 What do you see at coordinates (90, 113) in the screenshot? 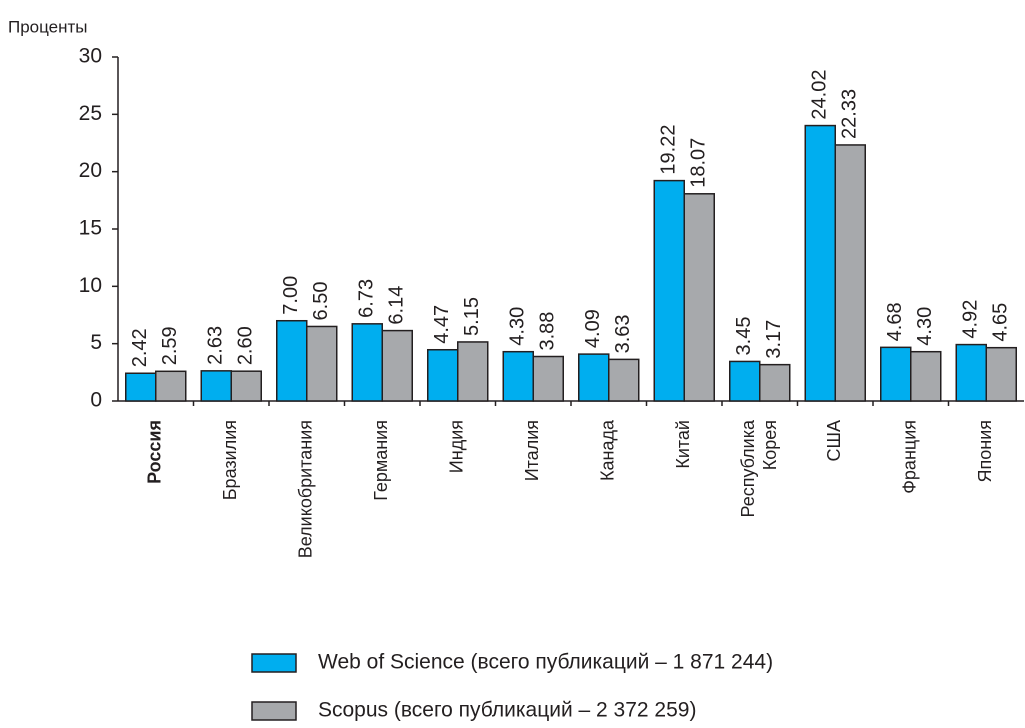
I see `y-tick-label: 25` at bounding box center [90, 113].